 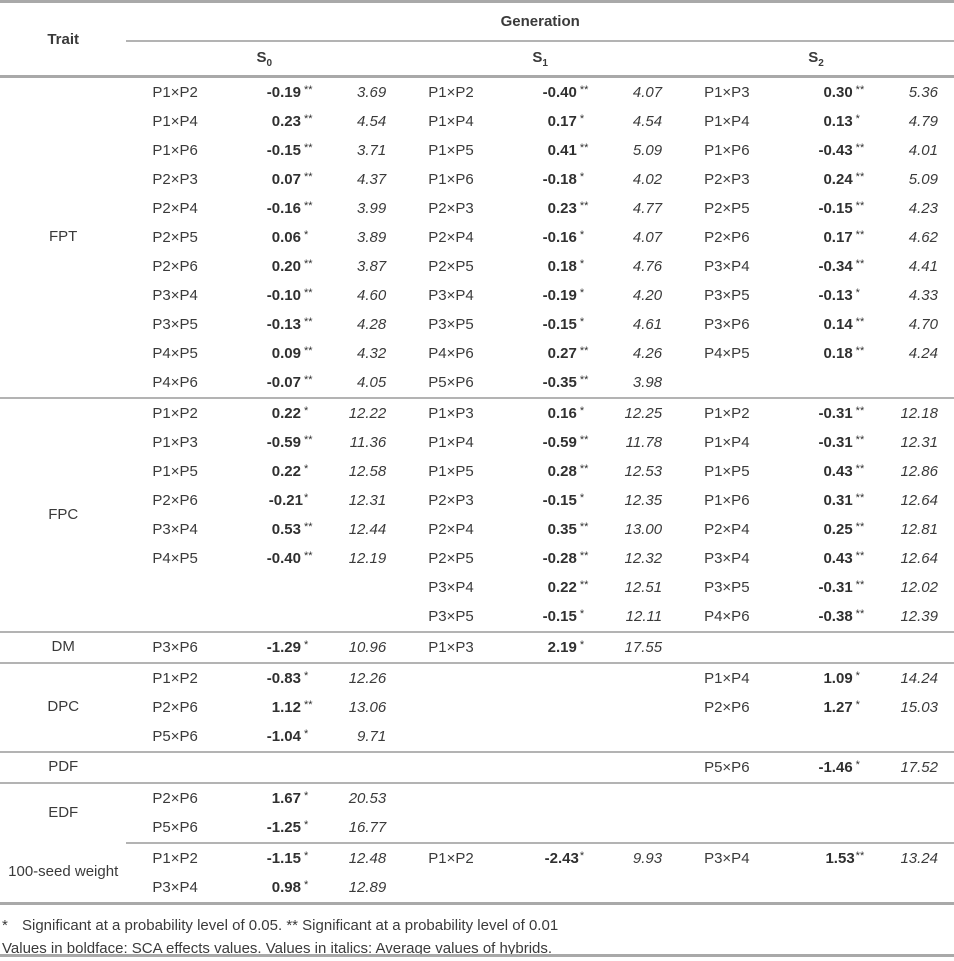 What do you see at coordinates (367, 471) in the screenshot?
I see `average-value-cell: 12.58` at bounding box center [367, 471].